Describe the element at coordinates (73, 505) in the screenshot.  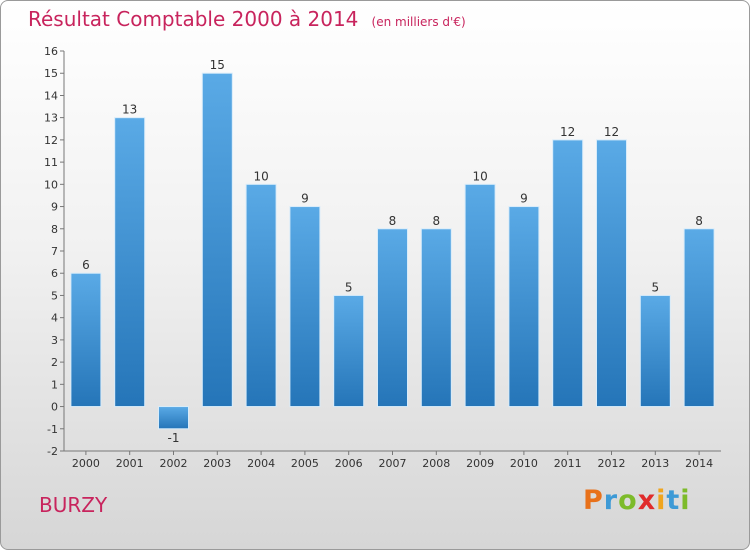
I see `commune-name: BURZY` at that location.